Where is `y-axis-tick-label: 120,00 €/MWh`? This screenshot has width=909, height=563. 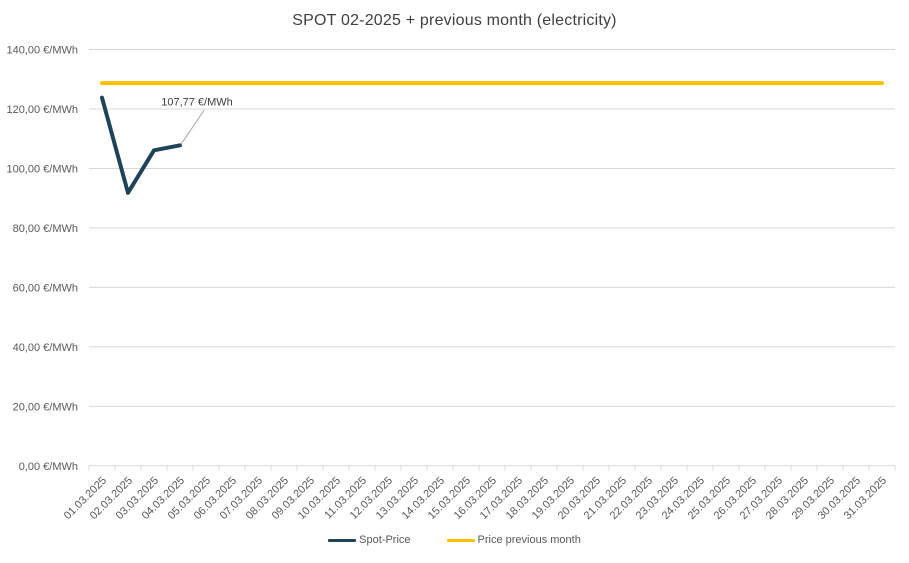
y-axis-tick-label: 120,00 €/MWh is located at coordinates (42, 110).